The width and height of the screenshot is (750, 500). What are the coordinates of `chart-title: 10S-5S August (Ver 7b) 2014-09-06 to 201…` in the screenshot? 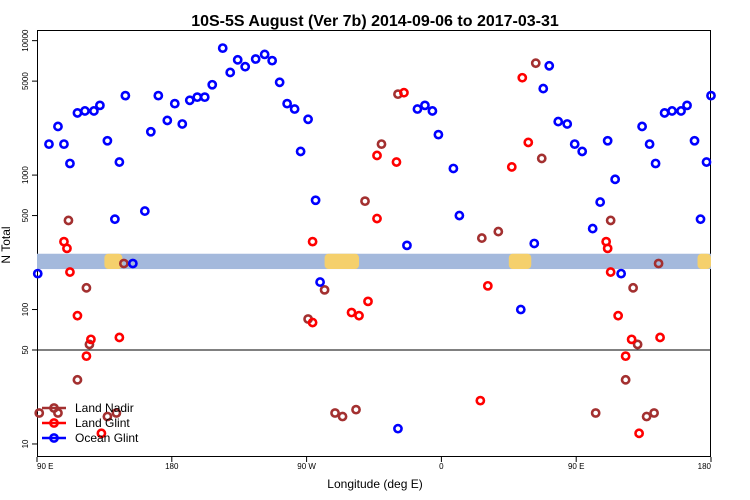 It's located at (375, 21).